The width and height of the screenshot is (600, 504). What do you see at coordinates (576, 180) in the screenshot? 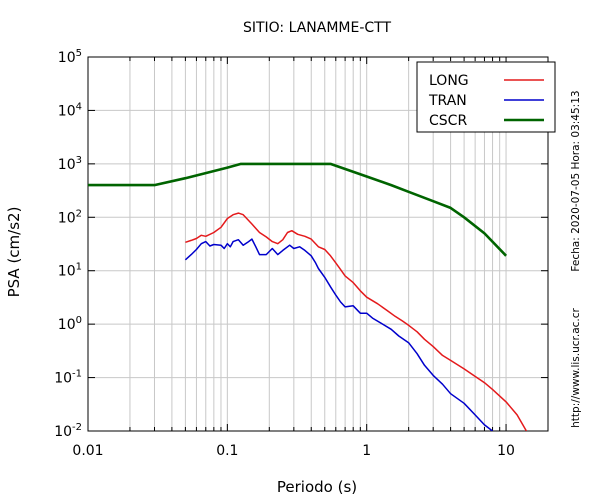
I see `date-time-annotation: Fecha: 2020-07-05 Hora: 03:45:13` at bounding box center [576, 180].